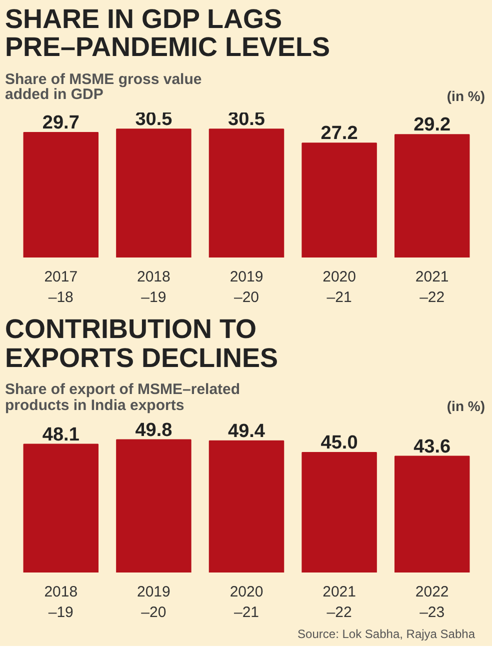 The image size is (492, 656). Describe the element at coordinates (61, 287) in the screenshot. I see `x-tick-label: 2017 –18` at that location.